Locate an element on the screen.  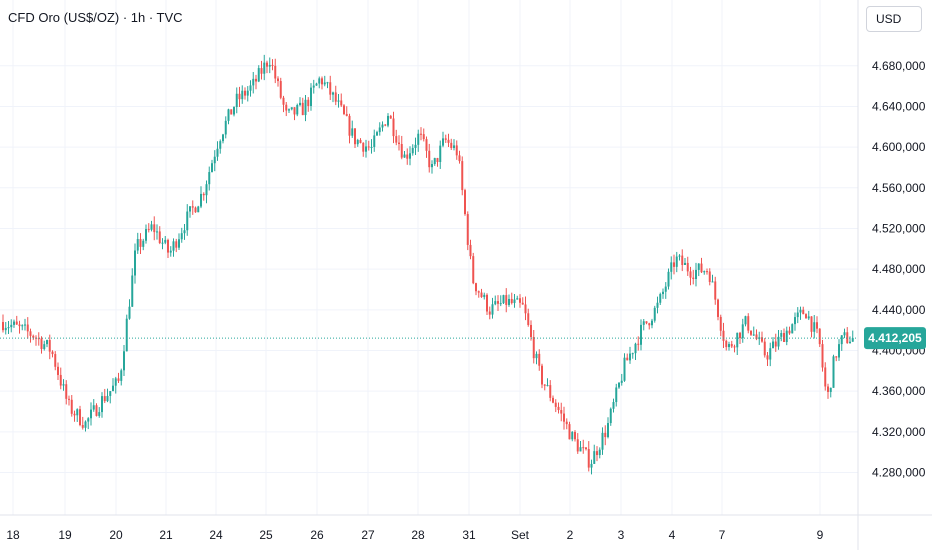
last-price-badge: 4.412,205 is located at coordinates (895, 338).